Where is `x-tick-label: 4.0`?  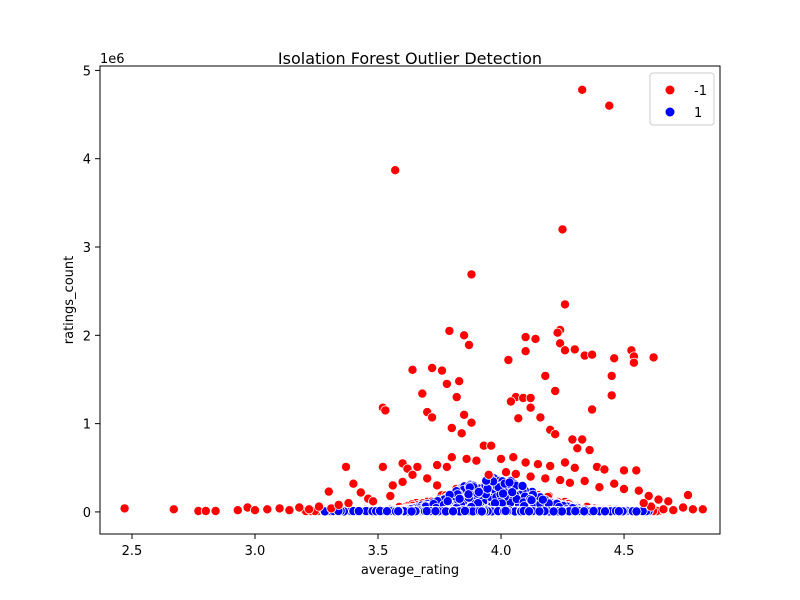
x-tick-label: 4.0 is located at coordinates (501, 551).